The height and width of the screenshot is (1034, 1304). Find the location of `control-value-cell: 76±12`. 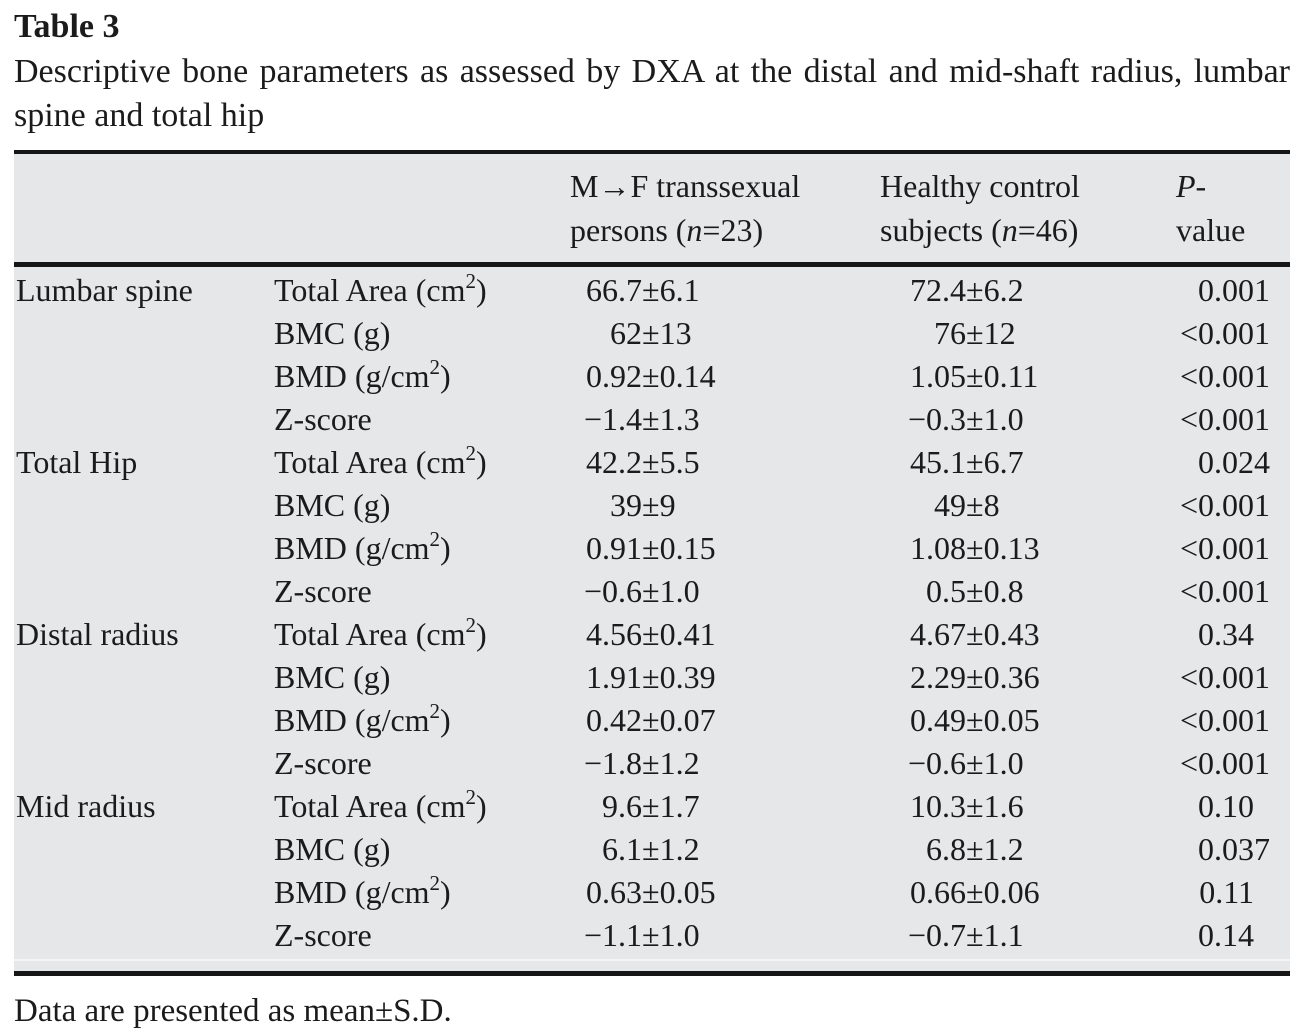

control-value-cell: 76±12 is located at coordinates (1028, 333).